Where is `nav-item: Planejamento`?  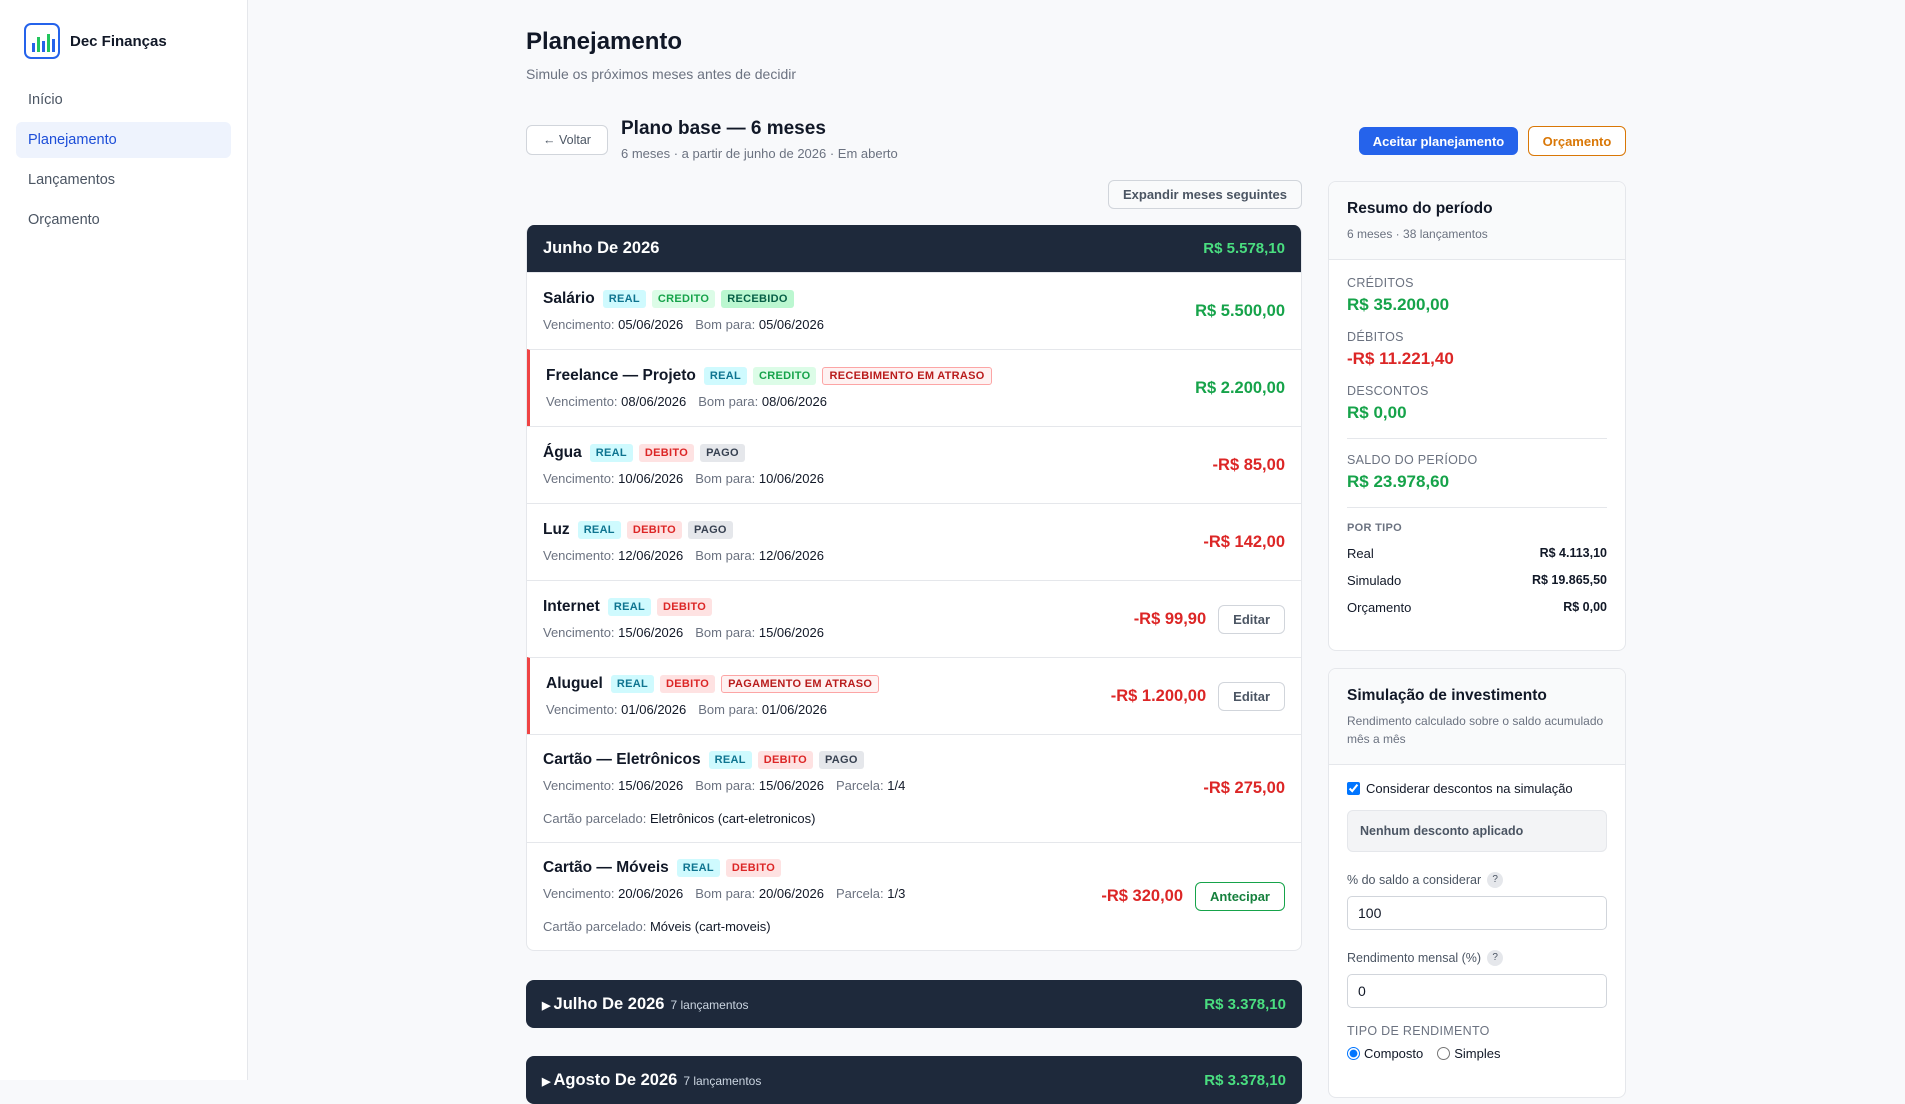 nav-item: Planejamento is located at coordinates (123, 140).